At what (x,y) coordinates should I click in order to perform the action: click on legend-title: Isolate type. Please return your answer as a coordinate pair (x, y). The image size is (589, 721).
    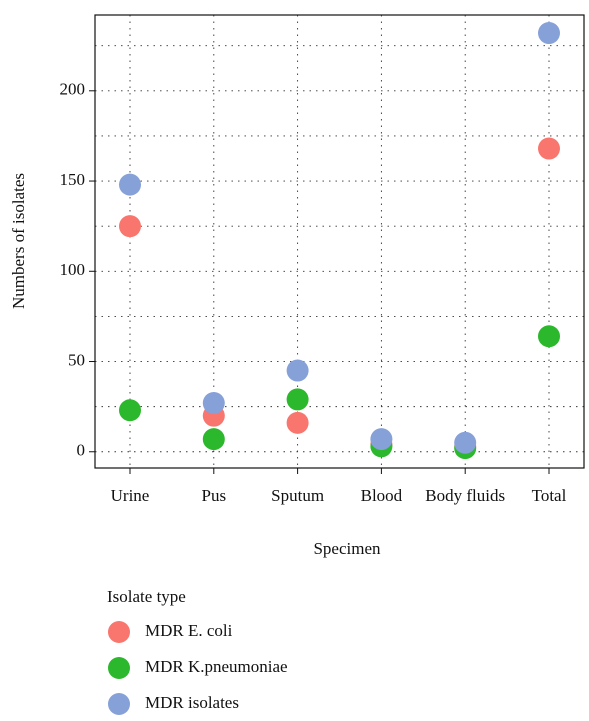
    Looking at the image, I should click on (146, 596).